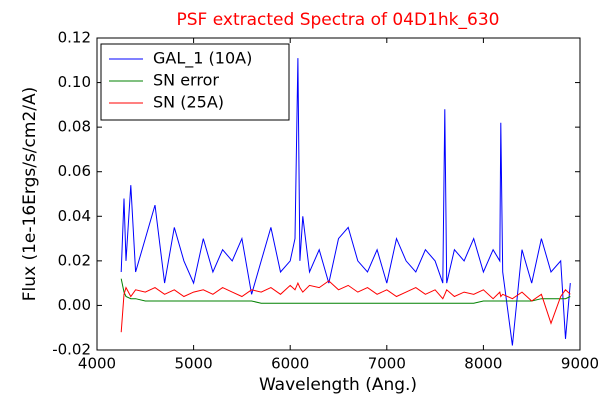 This screenshot has height=404, width=600. Describe the element at coordinates (338, 385) in the screenshot. I see `x-axis-label: Wavelength (Ang.)` at that location.